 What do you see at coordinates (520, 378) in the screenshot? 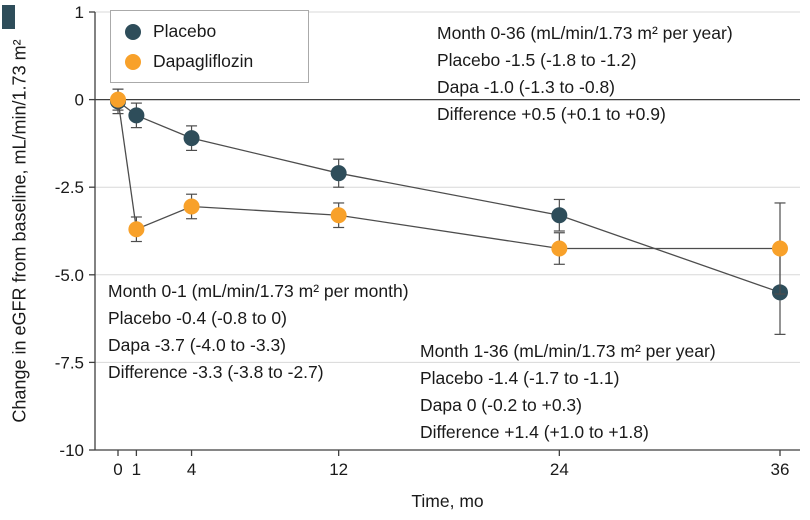
I see `annotation-line: Placebo -1.4 (-1.7 to -1.1)` at bounding box center [520, 378].